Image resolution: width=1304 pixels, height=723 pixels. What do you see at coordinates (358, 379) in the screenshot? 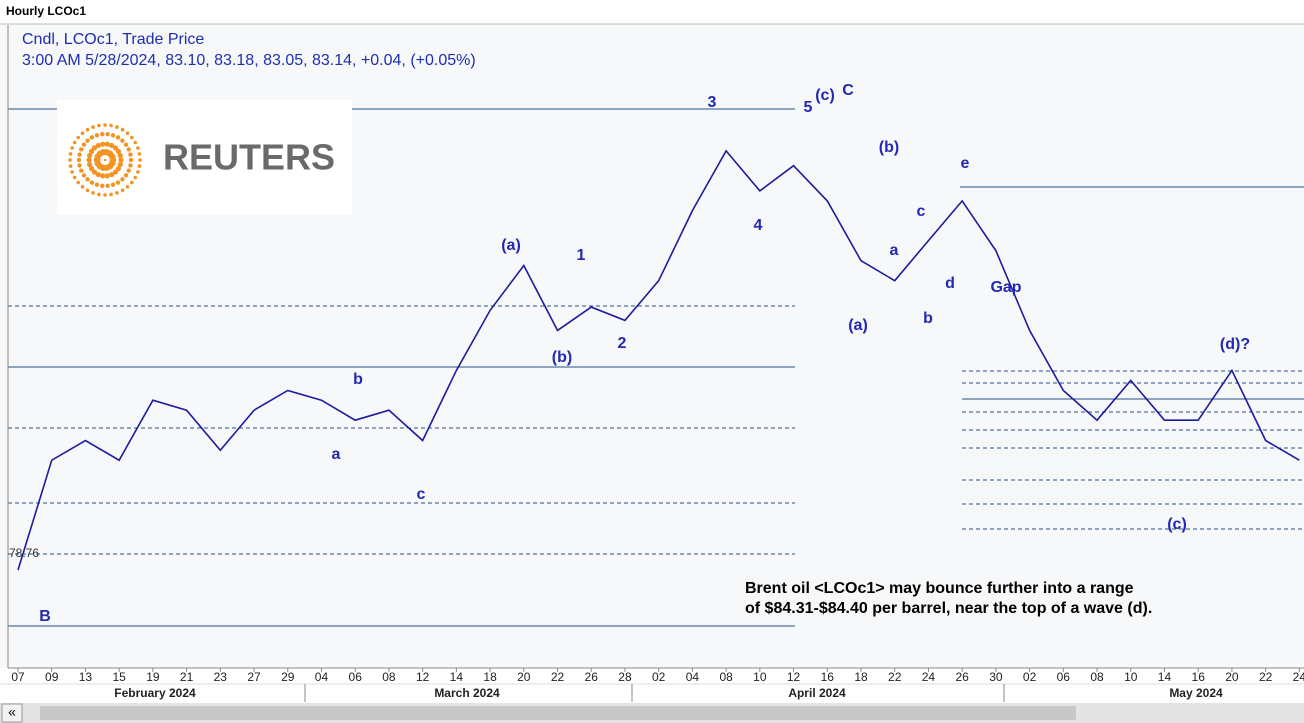
I see `wave-label: b` at bounding box center [358, 379].